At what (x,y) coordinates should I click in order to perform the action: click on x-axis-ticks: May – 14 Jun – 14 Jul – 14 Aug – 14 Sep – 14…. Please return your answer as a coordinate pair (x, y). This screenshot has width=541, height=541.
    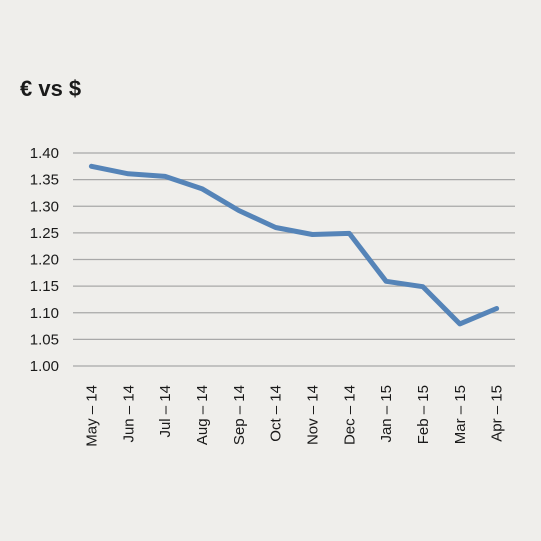
    Looking at the image, I should click on (294, 416).